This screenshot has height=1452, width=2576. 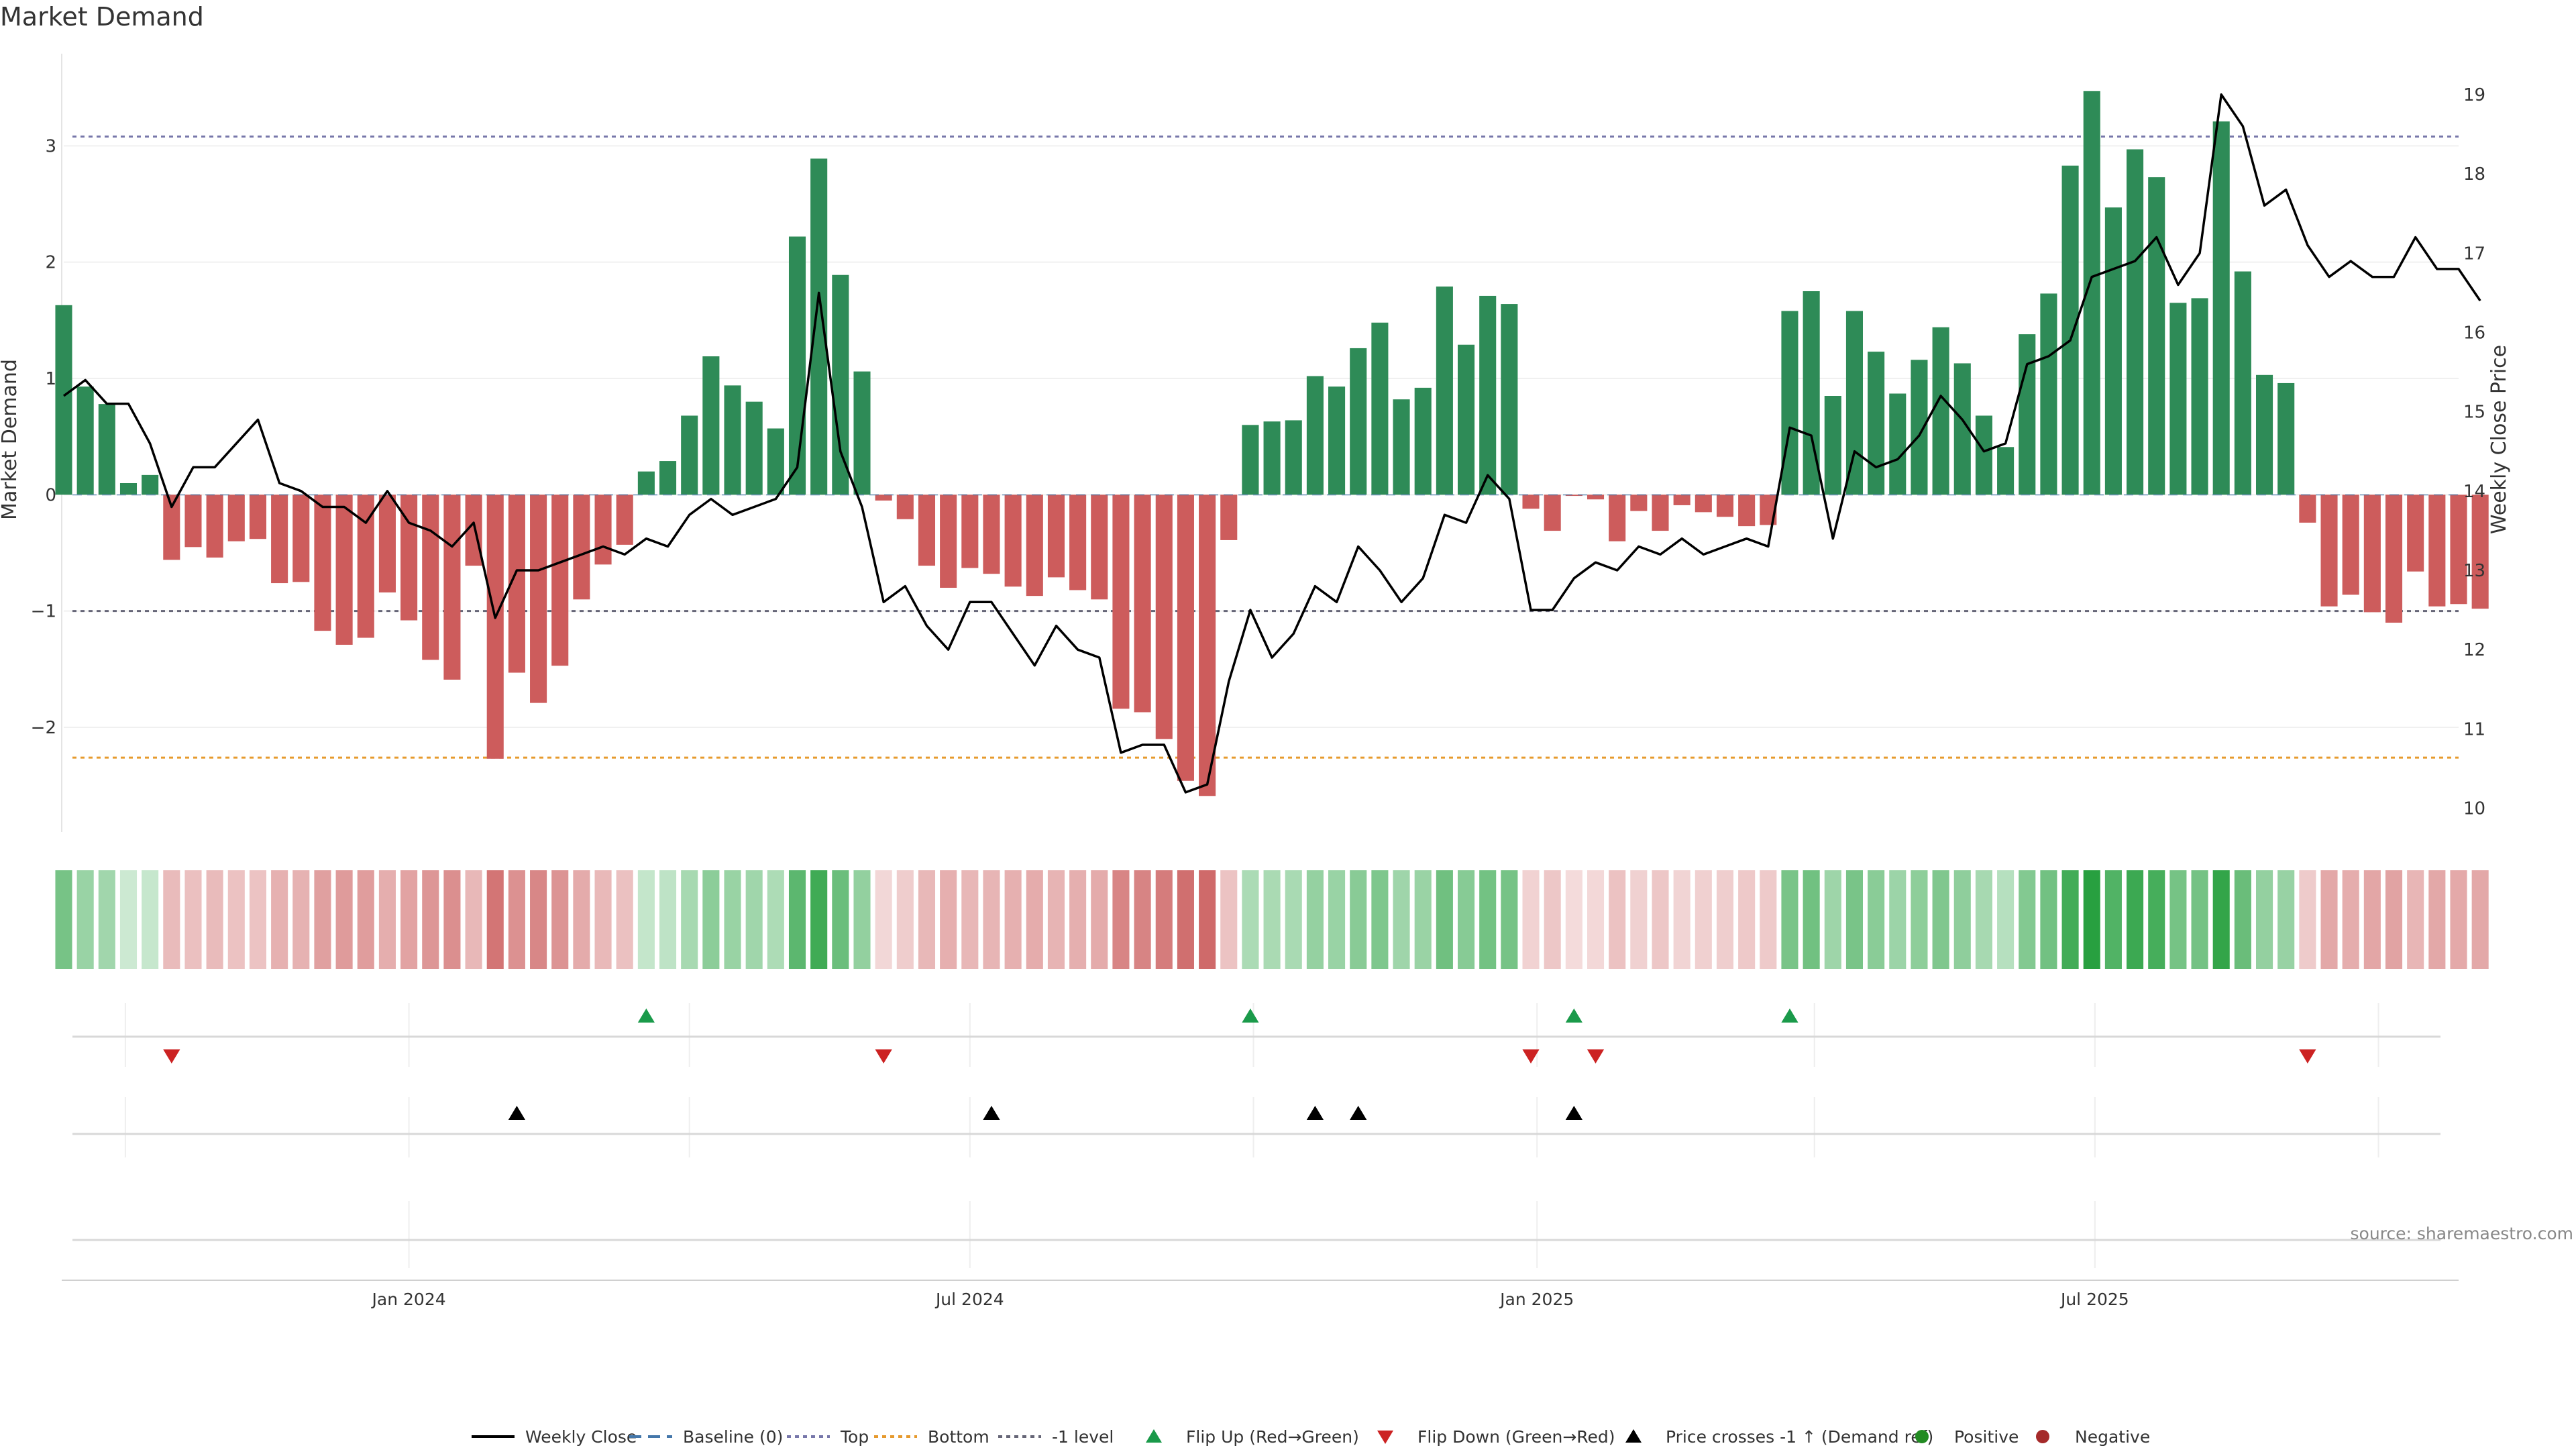 I want to click on y-tick-label: −2, so click(x=43, y=728).